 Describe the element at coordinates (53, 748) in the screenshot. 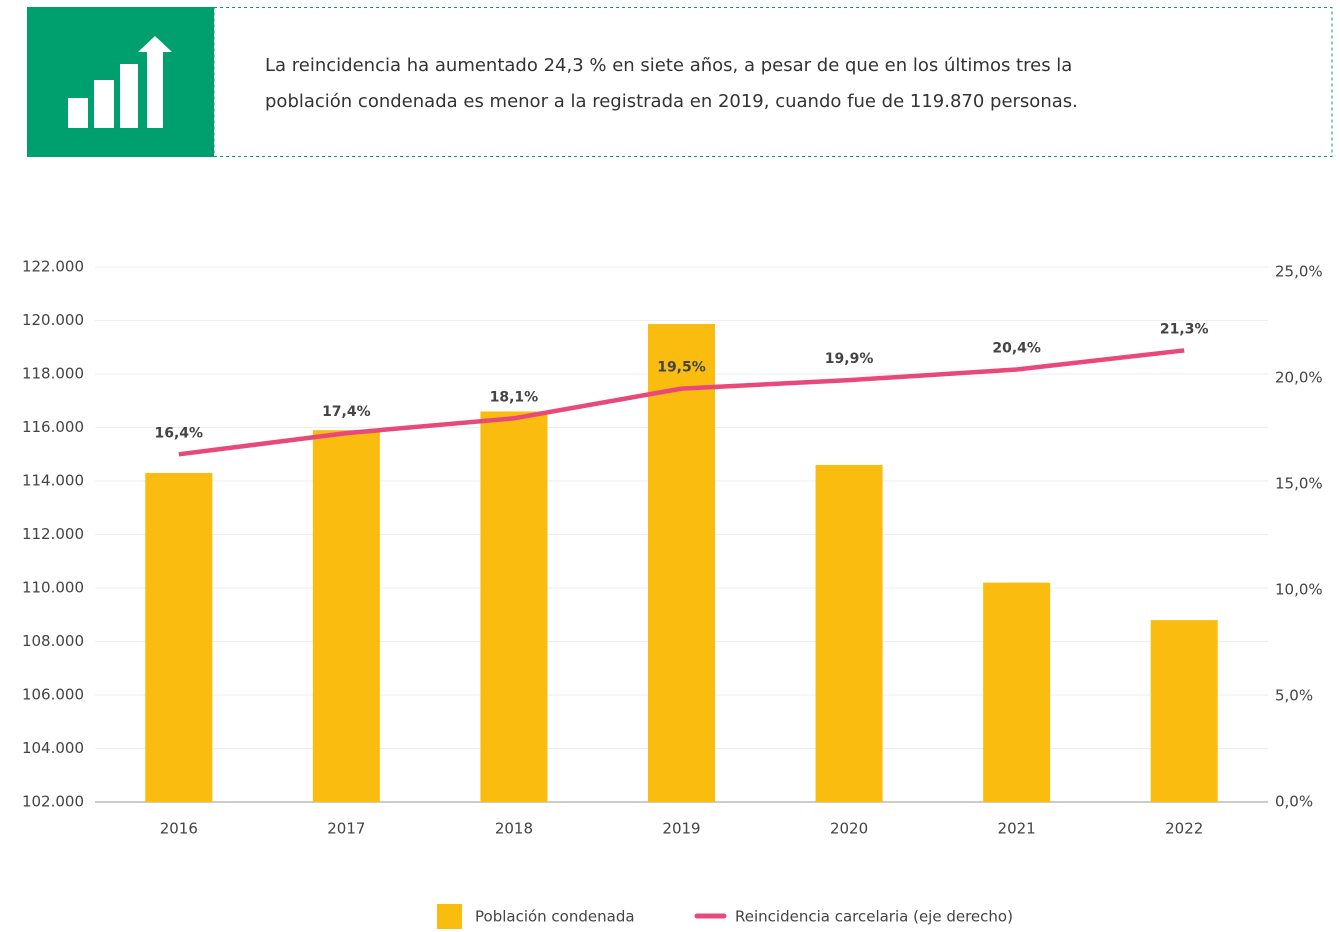

I see `y-tick-label: 104.000` at that location.